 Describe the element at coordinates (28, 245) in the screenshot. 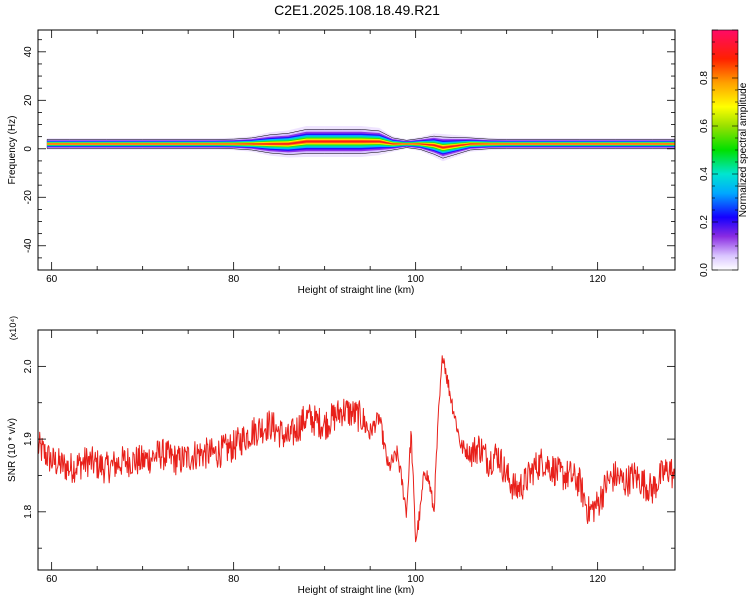

I see `y-tick-label: -40` at that location.